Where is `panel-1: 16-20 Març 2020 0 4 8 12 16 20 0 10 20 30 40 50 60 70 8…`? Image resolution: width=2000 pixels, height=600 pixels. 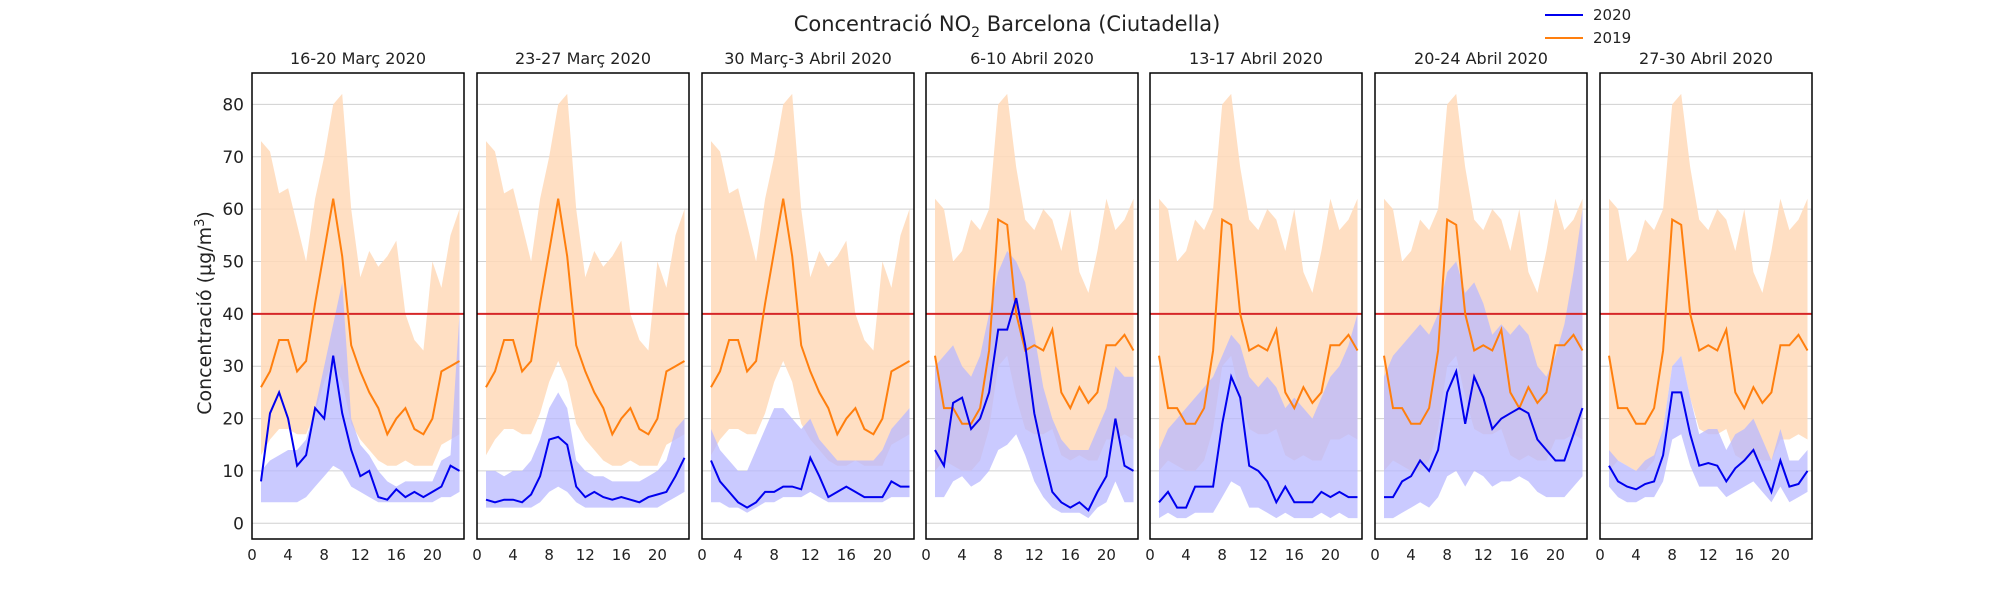
panel-1: 16-20 Març 2020 0 4 8 12 16 20 0 10 20 30 40 50 60 70 8… is located at coordinates (343, 306).